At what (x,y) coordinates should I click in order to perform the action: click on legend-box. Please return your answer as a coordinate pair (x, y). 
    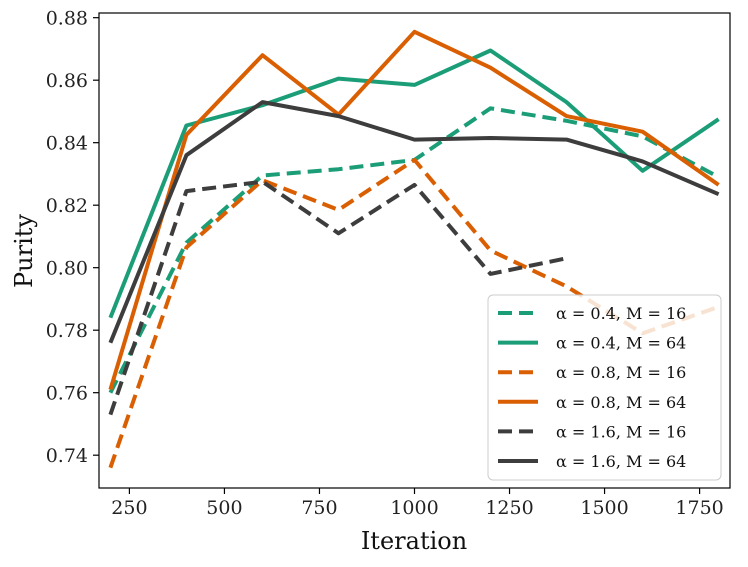
    Looking at the image, I should click on (604, 387).